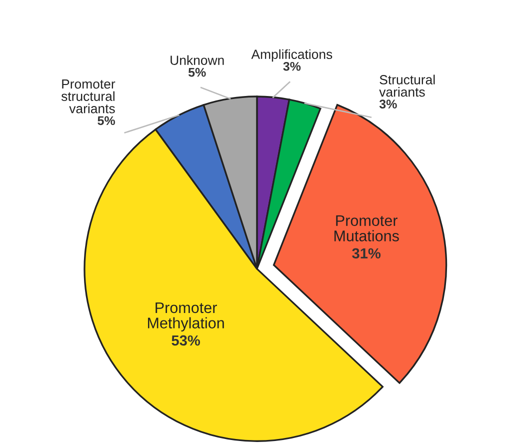 This screenshot has height=448, width=507. What do you see at coordinates (197, 60) in the screenshot?
I see `slice-label: Unknown` at bounding box center [197, 60].